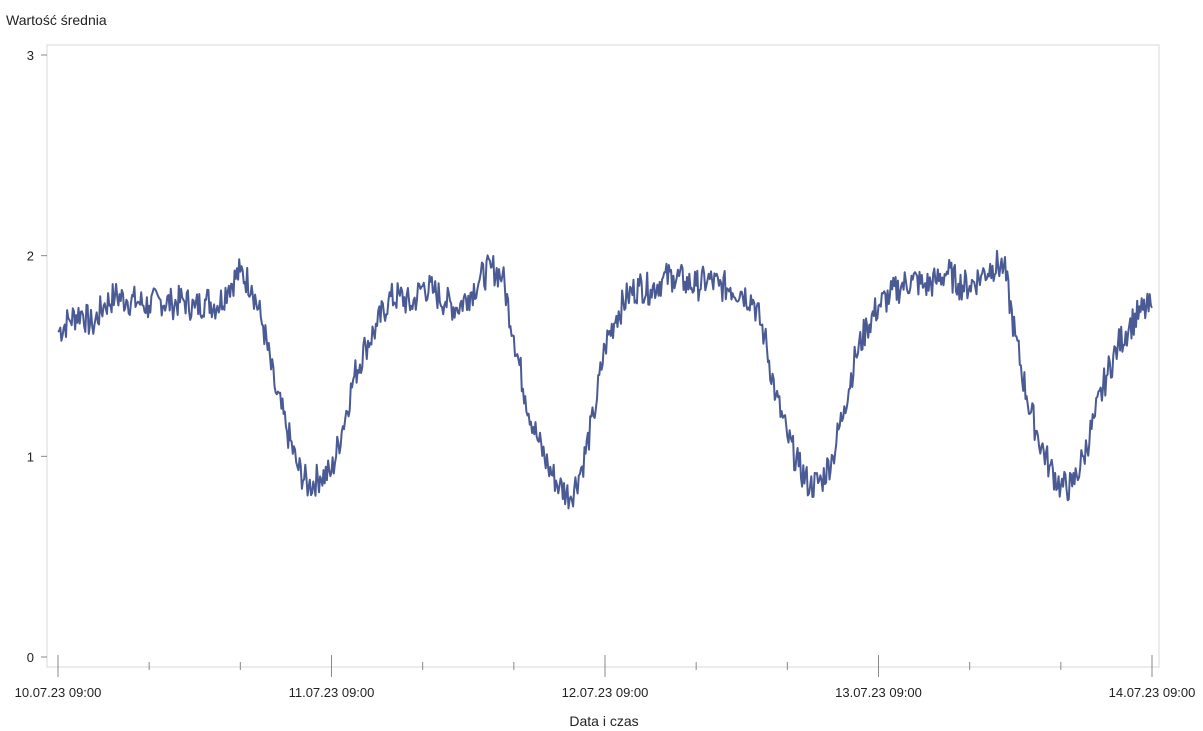  Describe the element at coordinates (56, 20) in the screenshot. I see `y-axis-title: Wartość średnia` at that location.